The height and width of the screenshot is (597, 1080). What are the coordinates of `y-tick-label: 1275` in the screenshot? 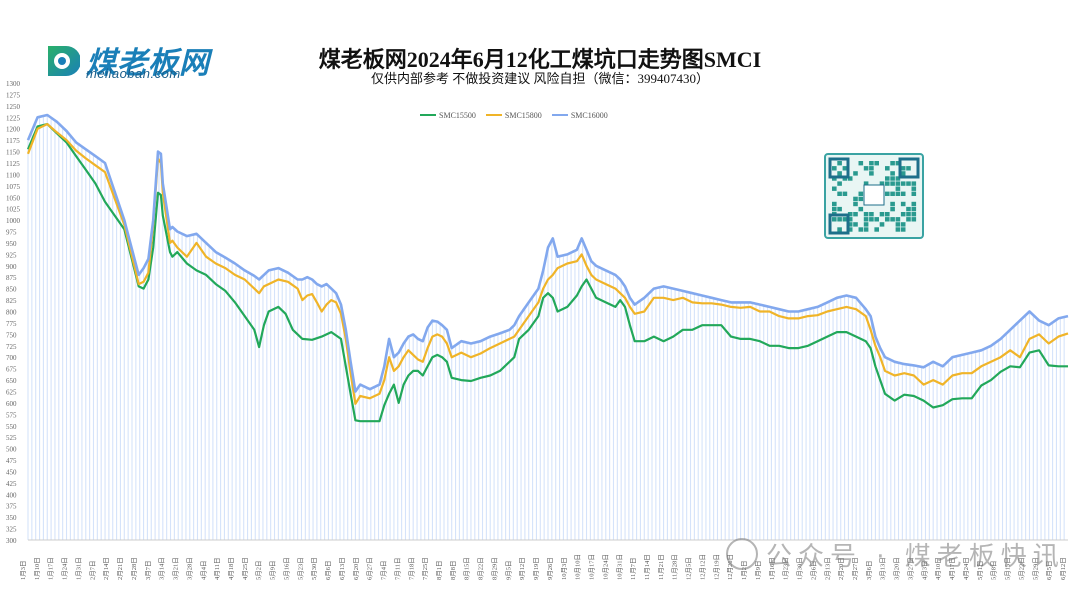 It's located at (13, 95).